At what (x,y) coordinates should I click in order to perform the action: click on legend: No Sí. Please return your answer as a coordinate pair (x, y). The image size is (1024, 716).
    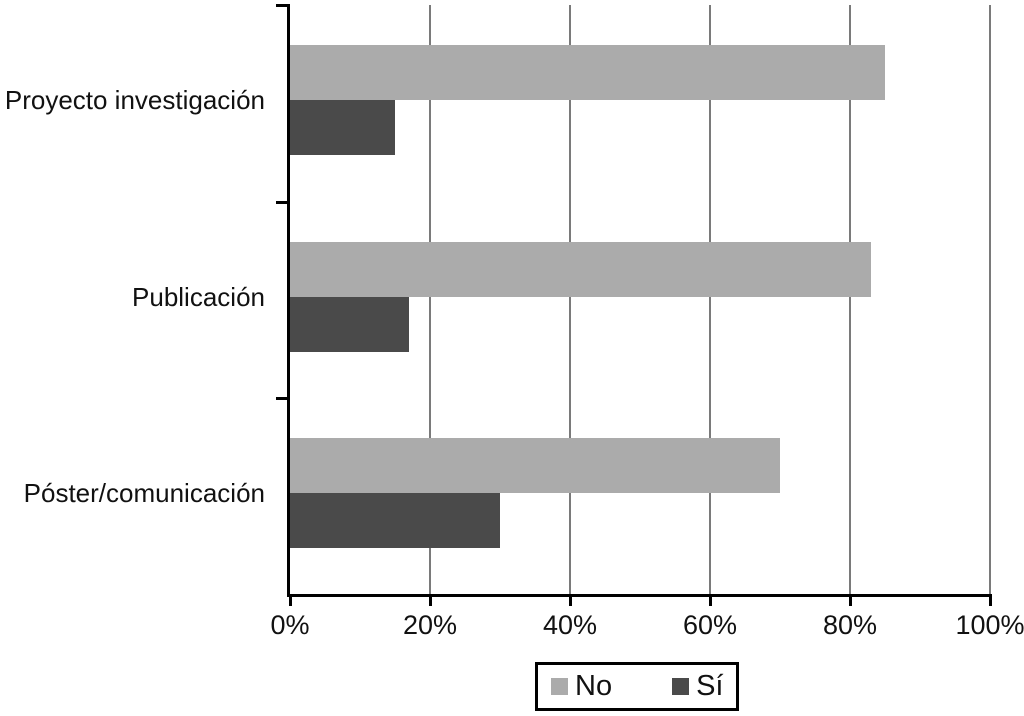
    Looking at the image, I should click on (637, 686).